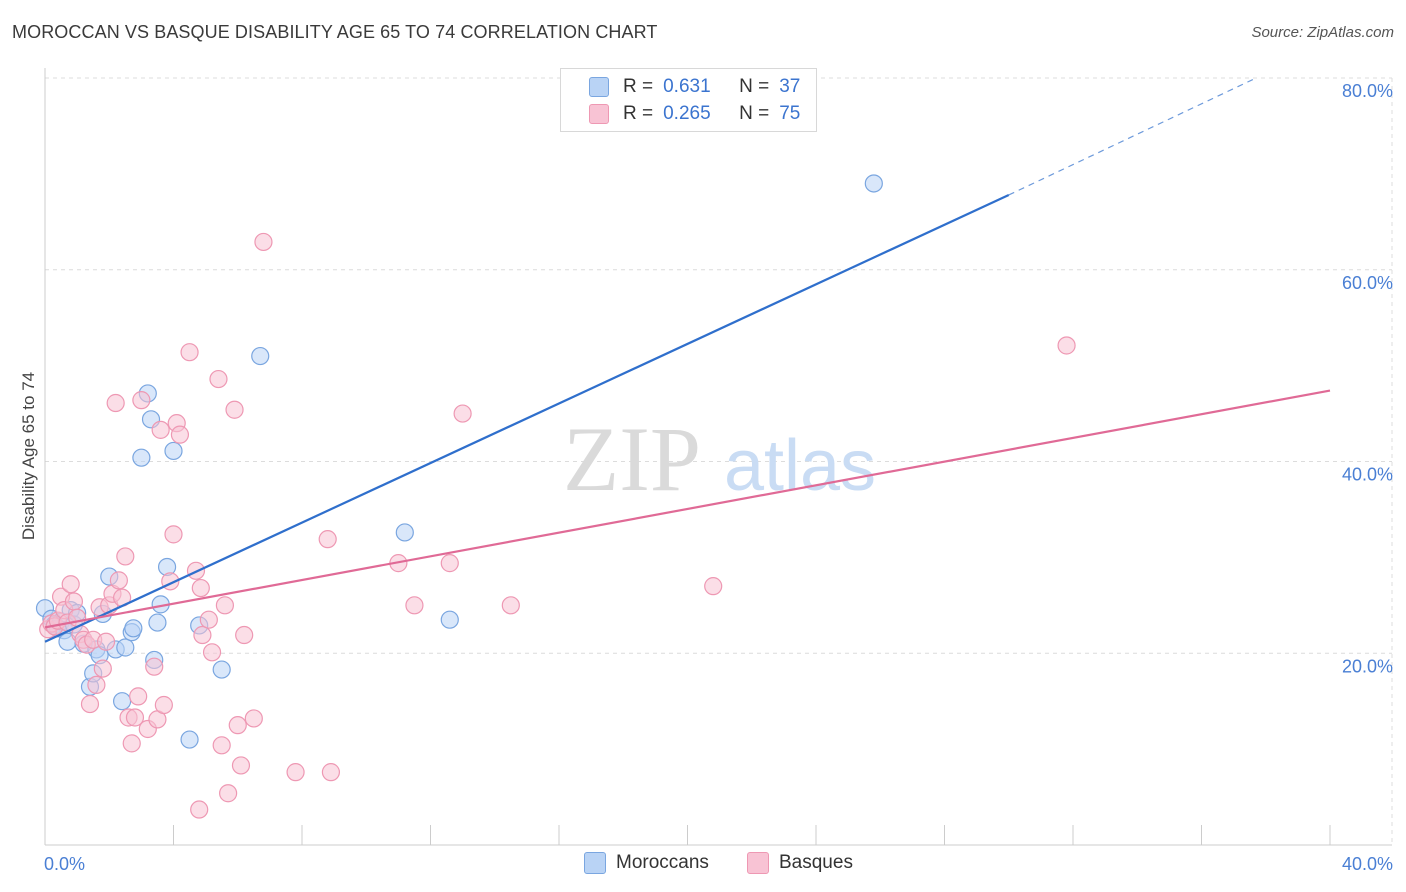 The height and width of the screenshot is (892, 1406). I want to click on legend-n-value: 75, so click(790, 113).